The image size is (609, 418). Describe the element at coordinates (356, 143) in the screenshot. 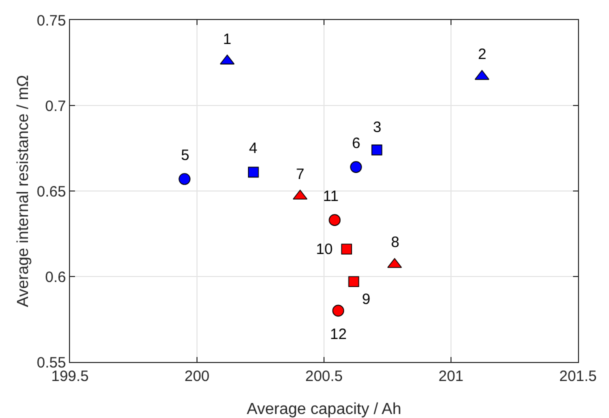

I see `annotation: 6` at that location.